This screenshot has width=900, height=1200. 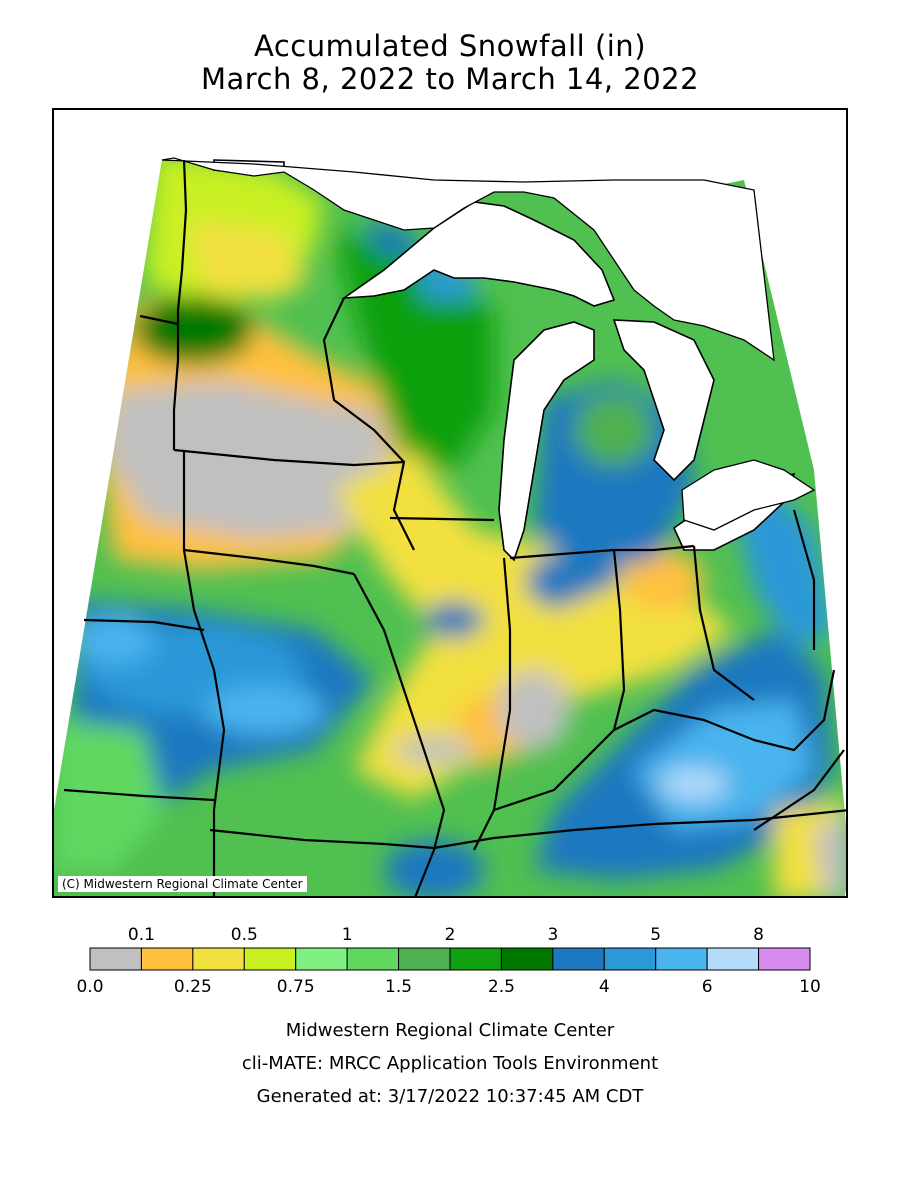 I want to click on color-legend: 0.1 0.5 1 2 3 5 8 0.0 0.25 0.75 1.5 2.5 4 6 10, so click(x=448, y=961).